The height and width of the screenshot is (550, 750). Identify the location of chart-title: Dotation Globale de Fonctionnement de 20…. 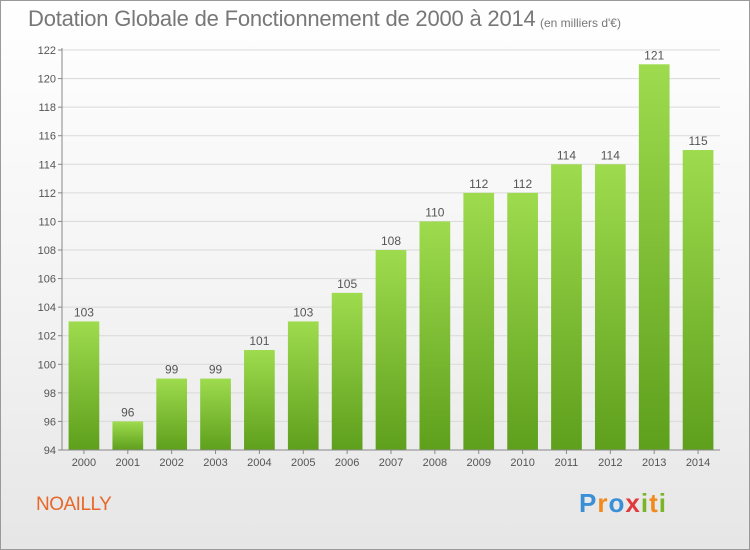
(282, 18).